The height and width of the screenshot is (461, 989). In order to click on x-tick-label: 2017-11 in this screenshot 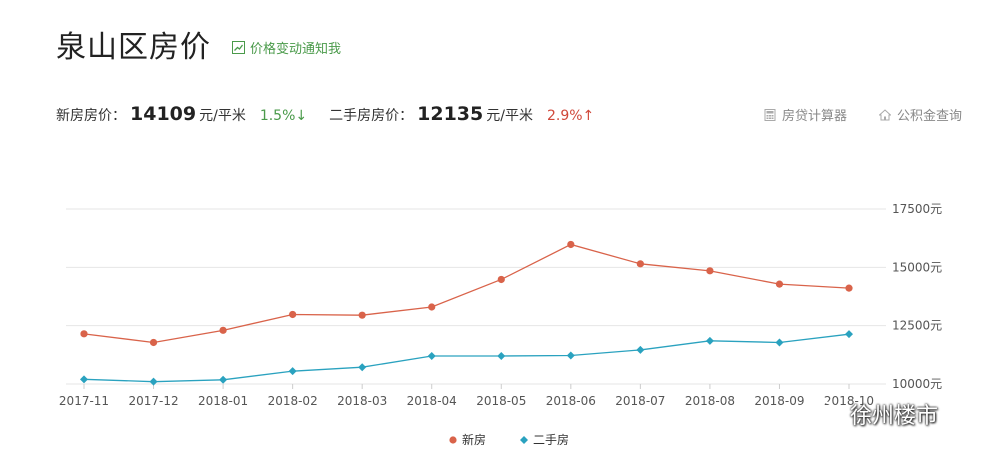, I will do `click(84, 401)`.